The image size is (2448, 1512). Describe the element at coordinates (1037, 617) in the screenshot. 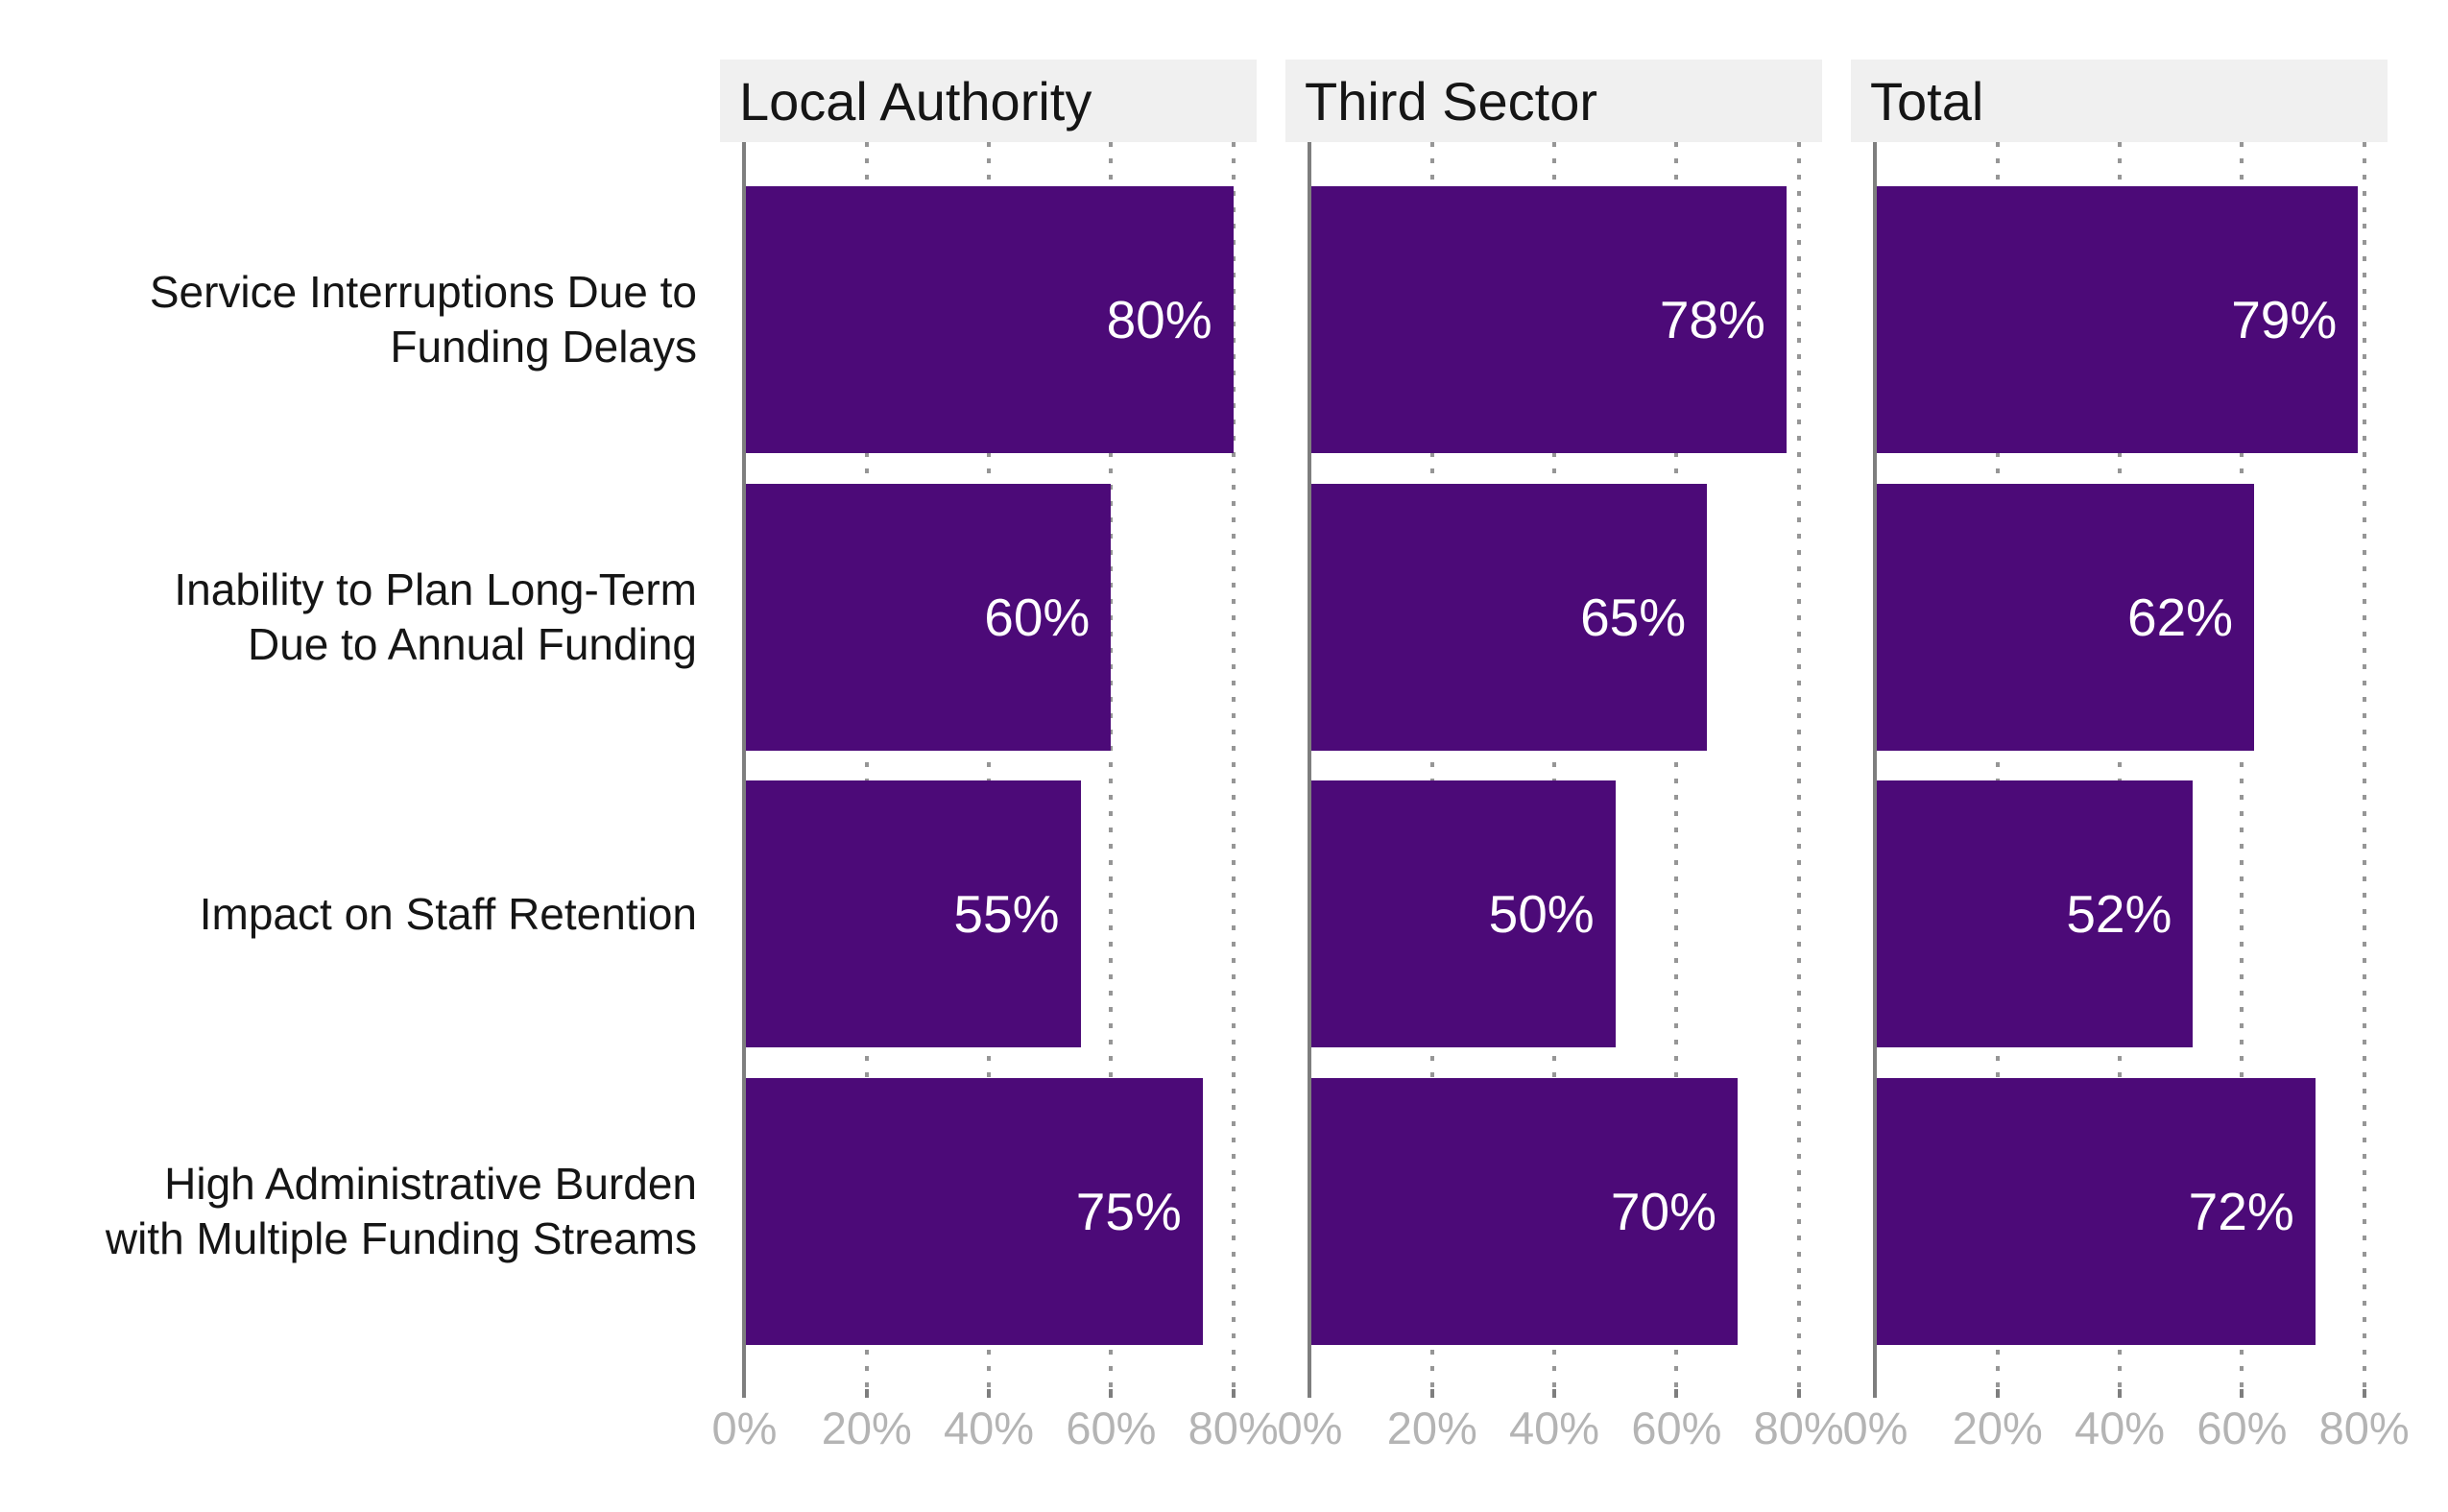

I see `bar-value-label: 60%` at that location.